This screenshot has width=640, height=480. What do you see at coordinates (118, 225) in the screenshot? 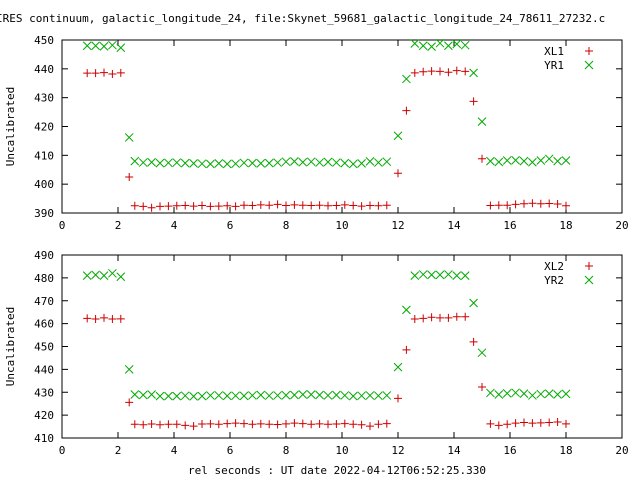
I see `x-tick-label: 2` at bounding box center [118, 225].